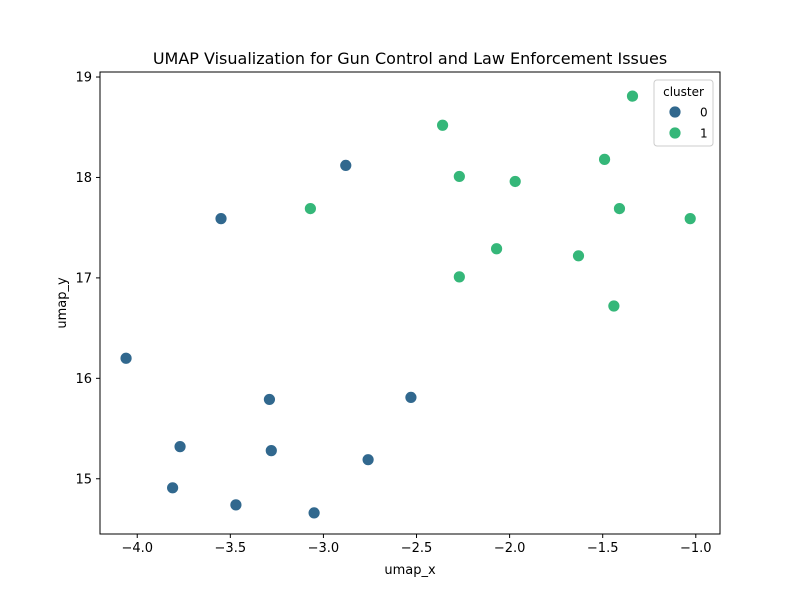  I want to click on y-tick-label: 15, so click(83, 479).